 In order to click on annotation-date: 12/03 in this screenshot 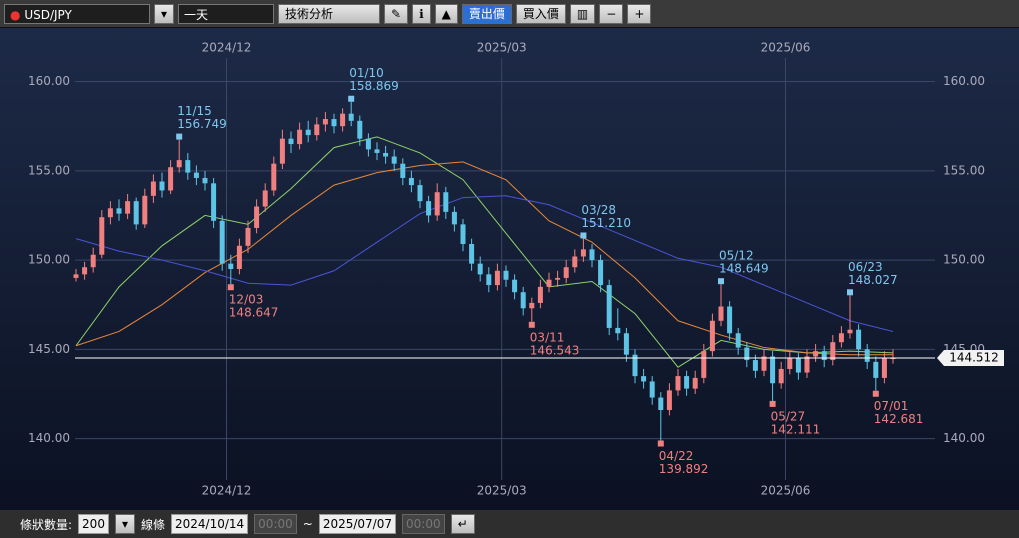, I will do `click(246, 300)`.